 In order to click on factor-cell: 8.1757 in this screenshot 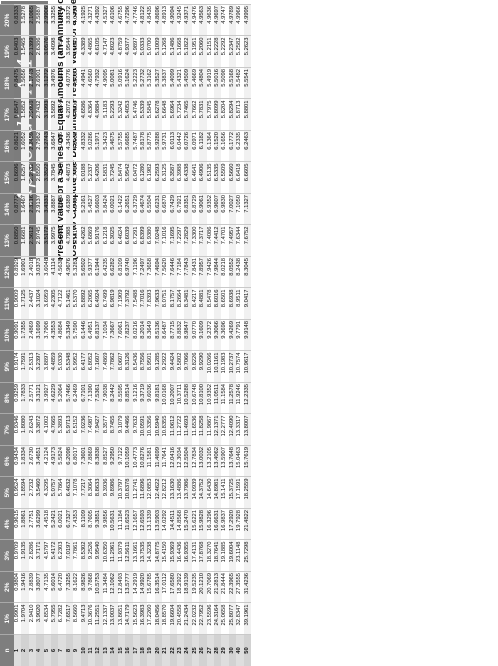, I will do `click(173, 304)`.